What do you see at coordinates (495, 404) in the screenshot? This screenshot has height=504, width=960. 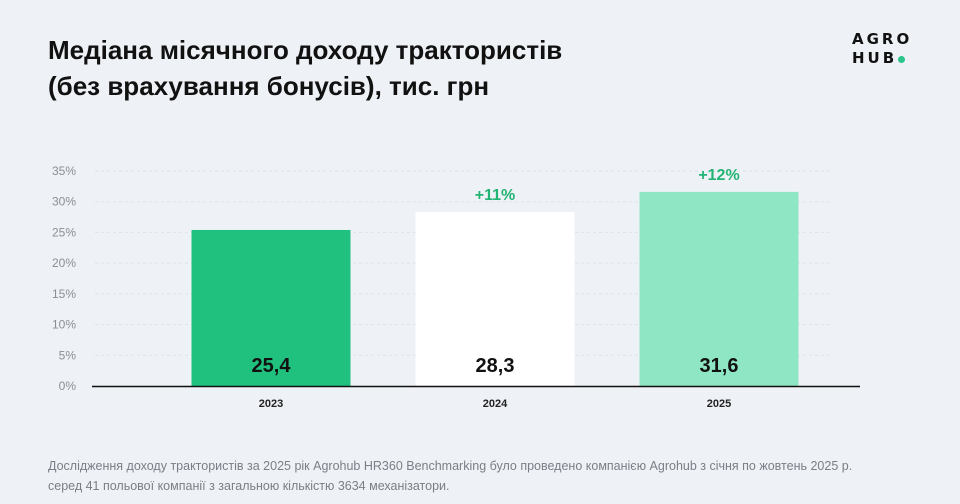 I see `x-tick-label: 2024` at bounding box center [495, 404].